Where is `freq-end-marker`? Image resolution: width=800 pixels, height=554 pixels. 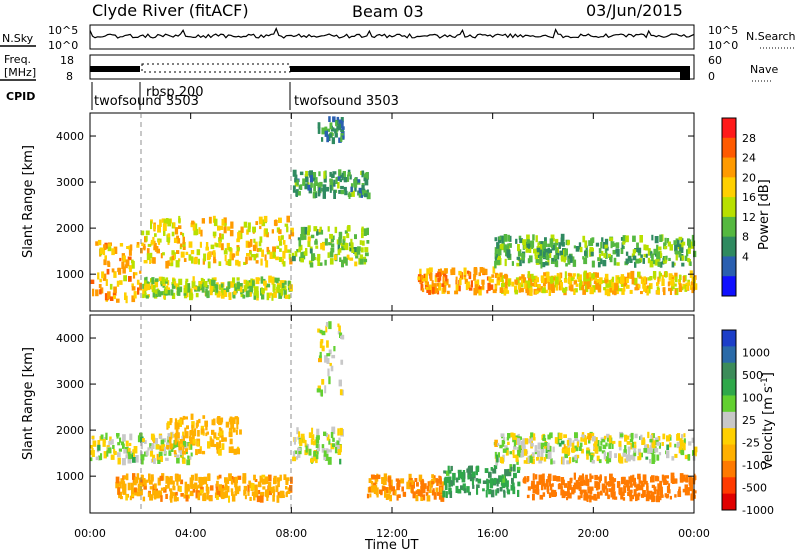 freq-end-marker is located at coordinates (685, 73).